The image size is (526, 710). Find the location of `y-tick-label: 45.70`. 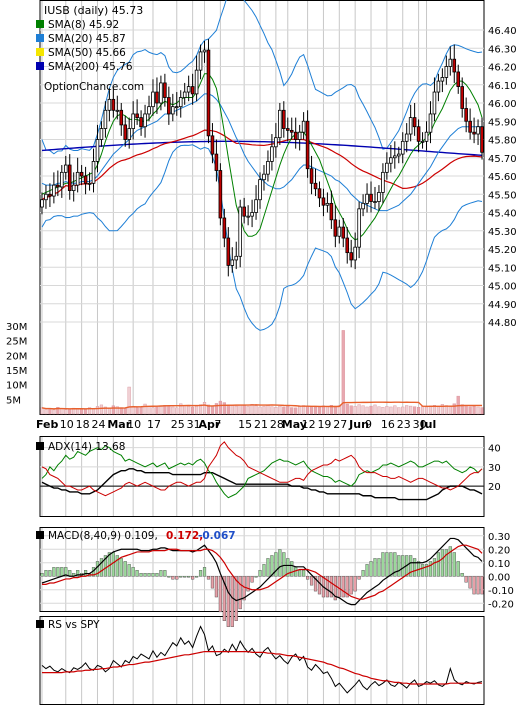

y-tick-label: 45.70 is located at coordinates (502, 159).